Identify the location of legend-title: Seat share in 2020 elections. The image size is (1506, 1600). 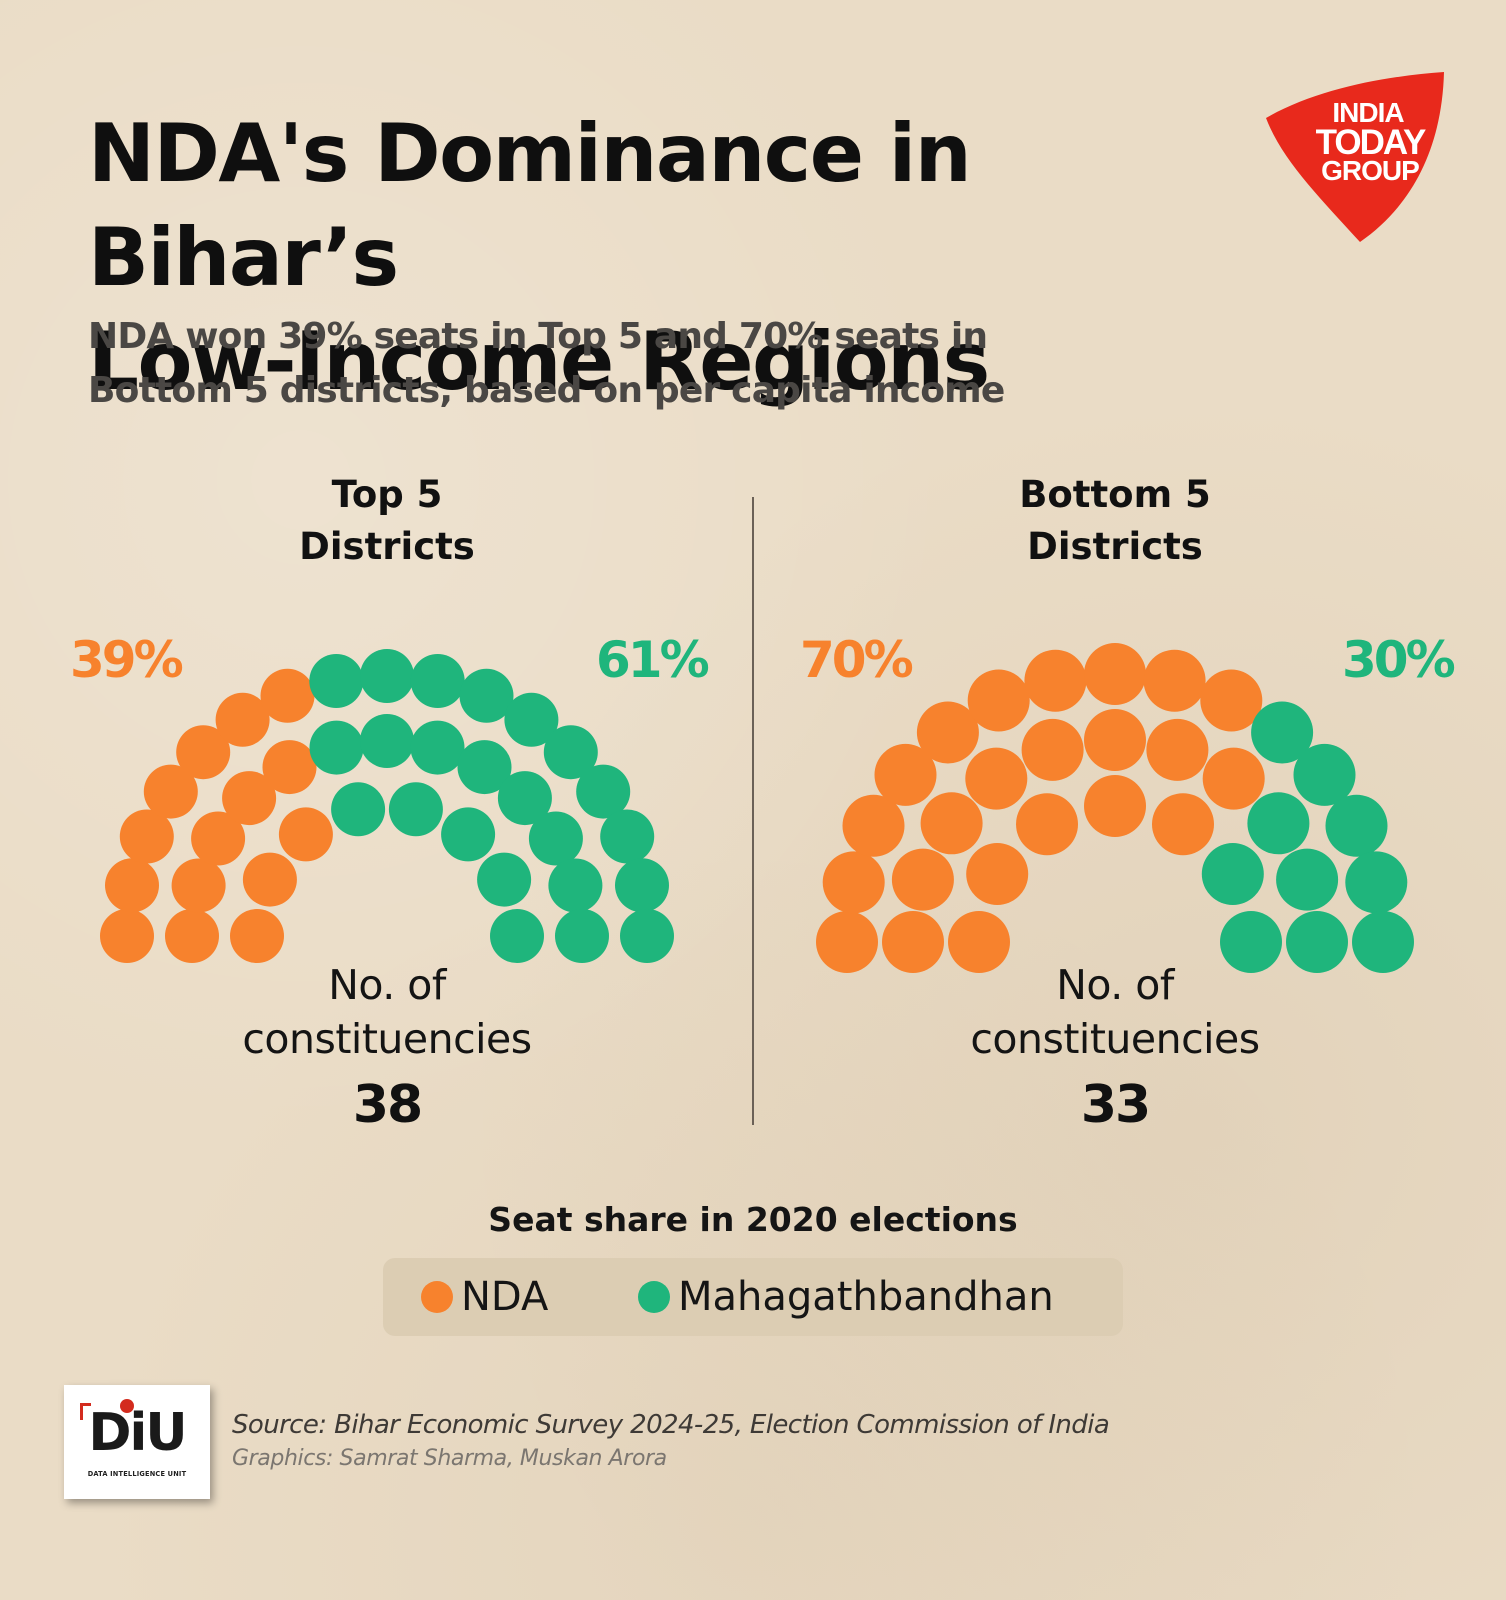
(753, 1219).